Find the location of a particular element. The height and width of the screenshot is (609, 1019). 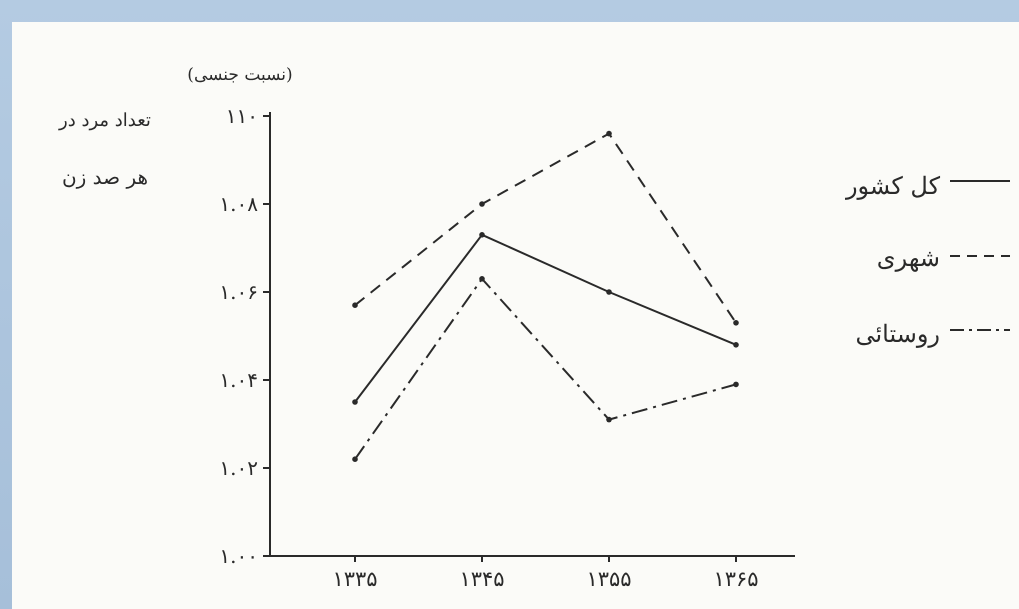

legend-label-total: کل کشور is located at coordinates (893, 186).